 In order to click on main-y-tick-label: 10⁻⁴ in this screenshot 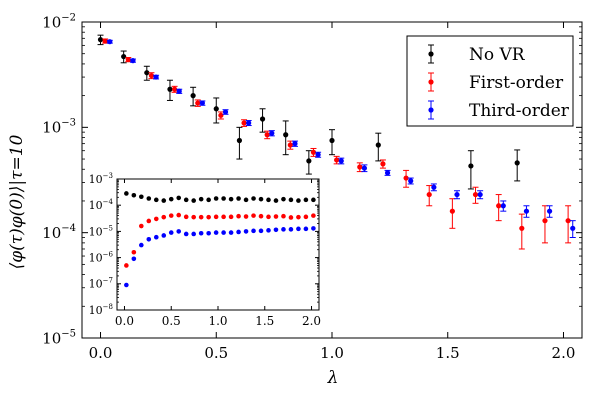, I will do `click(59, 232)`.